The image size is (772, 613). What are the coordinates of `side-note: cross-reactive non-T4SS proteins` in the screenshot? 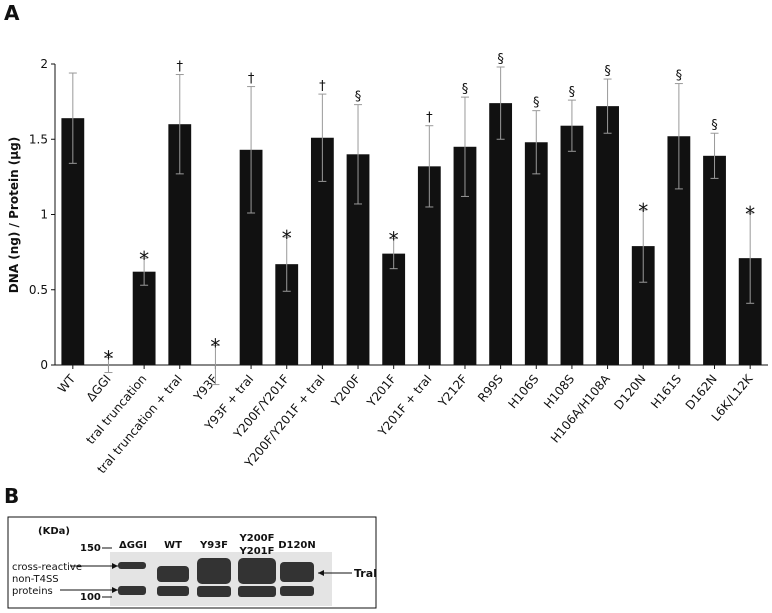 It's located at (47, 579).